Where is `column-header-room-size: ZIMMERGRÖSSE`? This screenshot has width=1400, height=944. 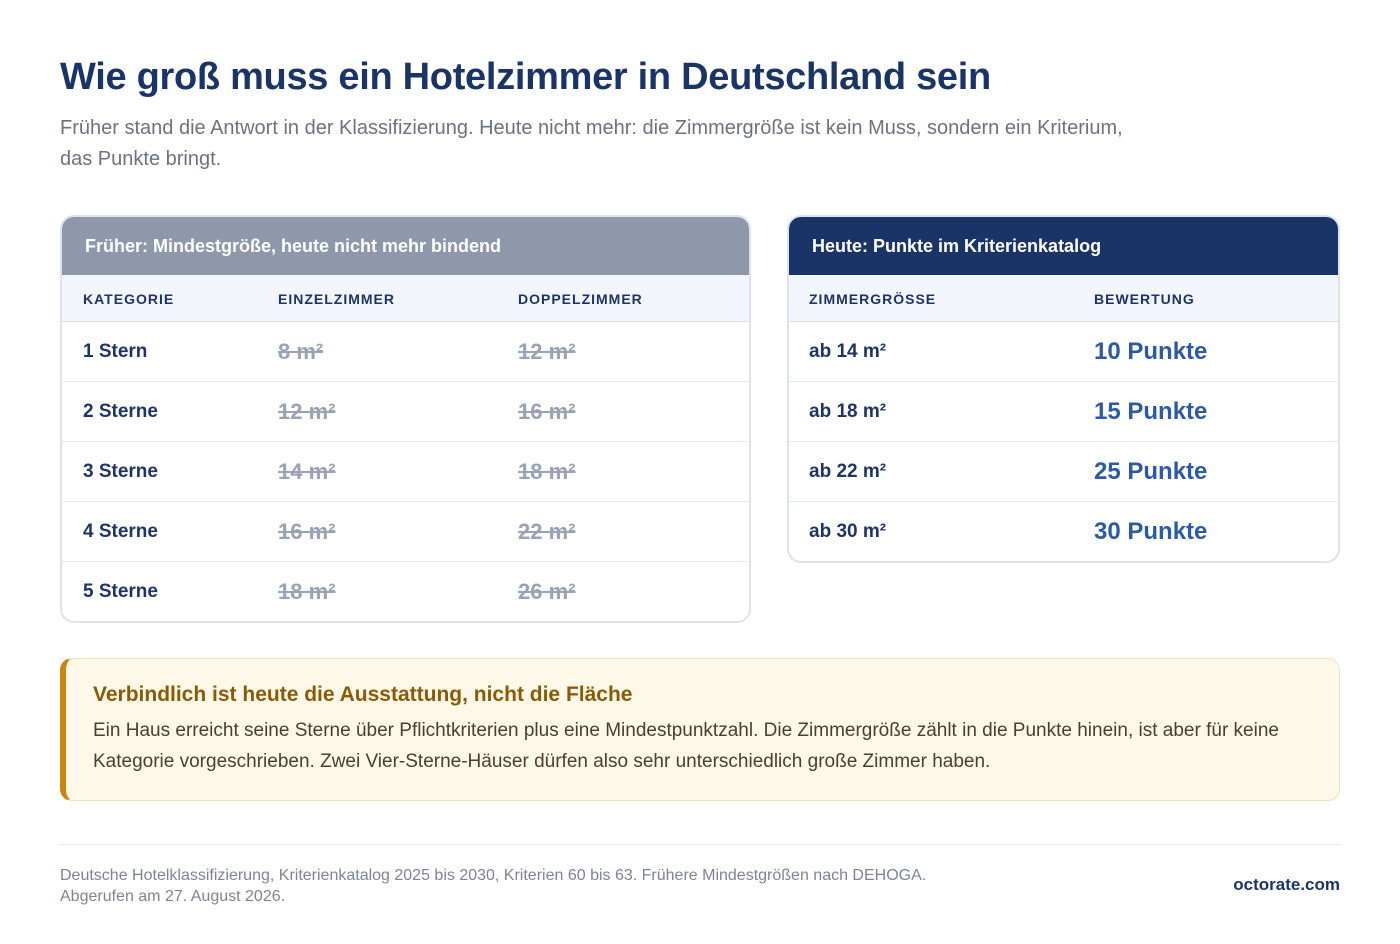
column-header-room-size: ZIMMERGRÖSSE is located at coordinates (873, 299).